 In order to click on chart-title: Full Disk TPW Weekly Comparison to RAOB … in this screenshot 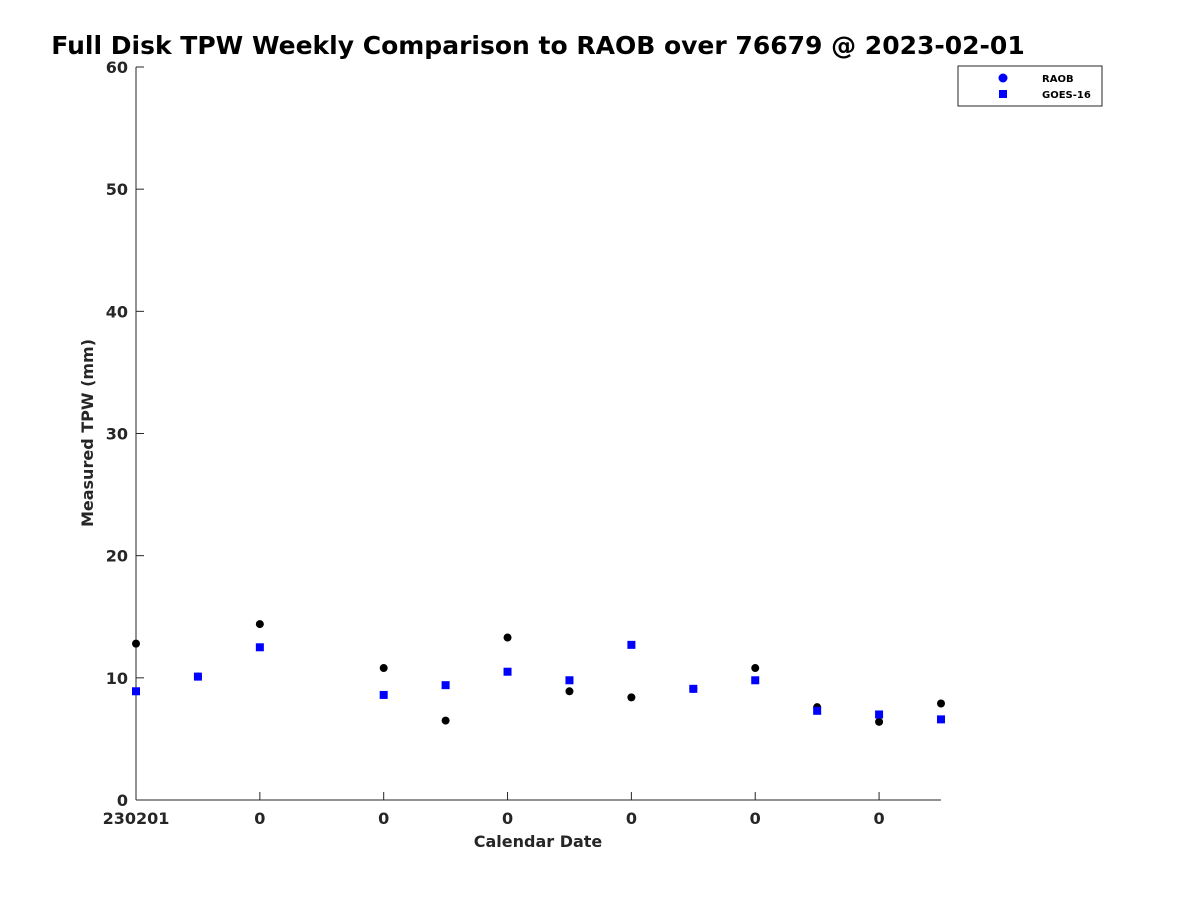, I will do `click(537, 45)`.